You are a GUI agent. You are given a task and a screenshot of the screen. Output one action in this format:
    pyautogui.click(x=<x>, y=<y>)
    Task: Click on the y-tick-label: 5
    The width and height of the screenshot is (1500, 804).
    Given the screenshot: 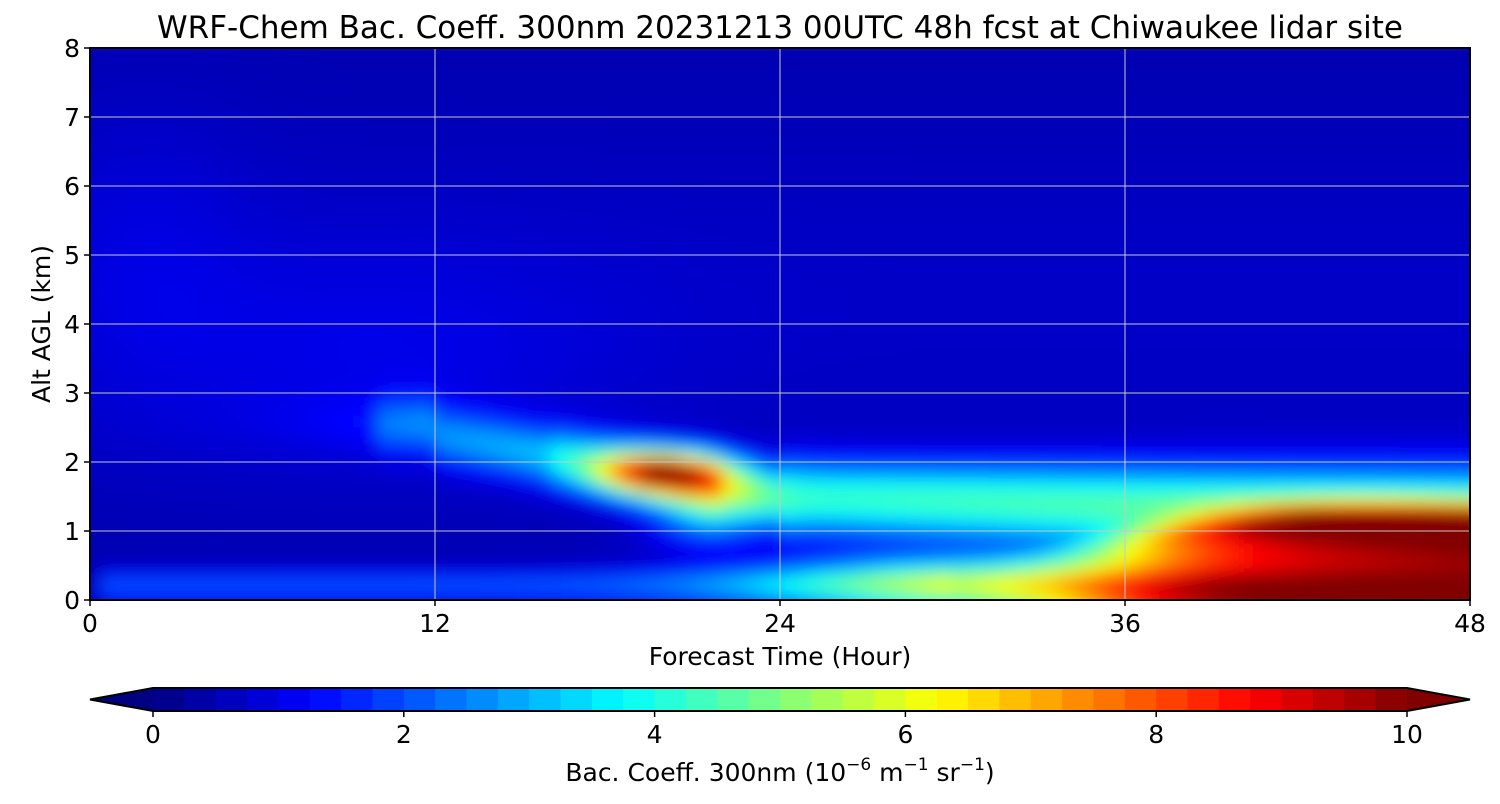 What is the action you would take?
    pyautogui.click(x=72, y=255)
    